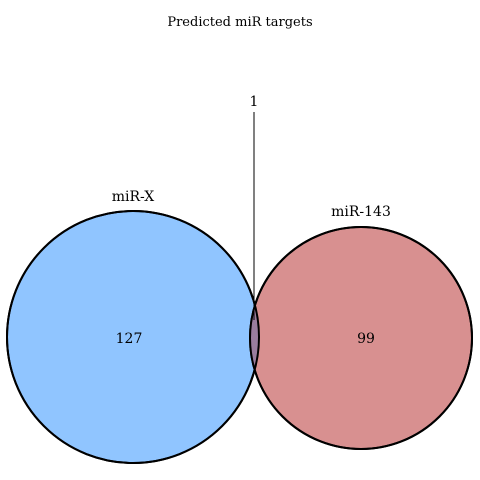 The height and width of the screenshot is (480, 480). I want to click on count-mir-x-only: 127, so click(129, 339).